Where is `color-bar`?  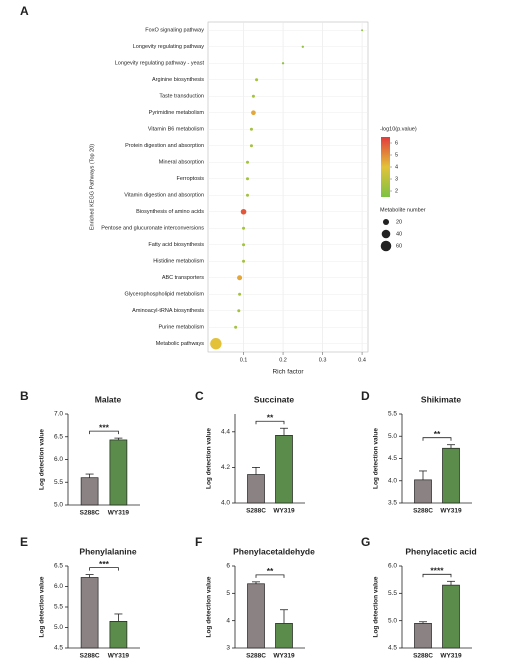
color-bar is located at coordinates (385, 167).